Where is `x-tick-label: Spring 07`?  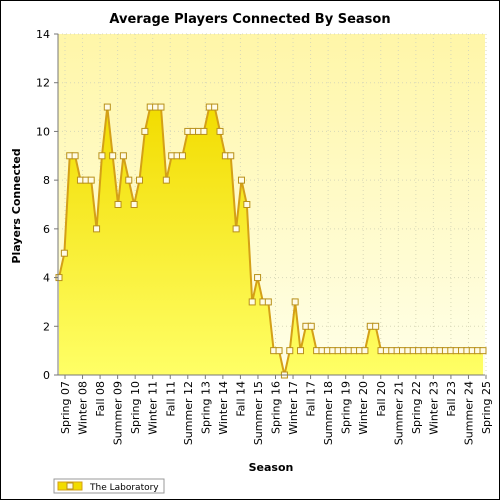 x-tick-label: Spring 07 is located at coordinates (65, 407).